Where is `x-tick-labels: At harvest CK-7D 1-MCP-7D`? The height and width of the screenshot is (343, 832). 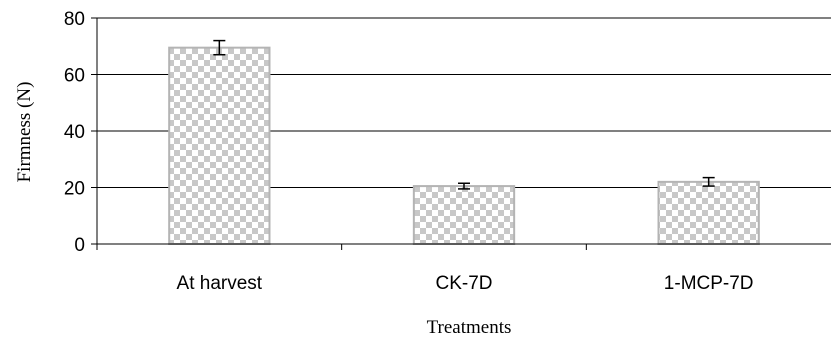 x-tick-labels: At harvest CK-7D 1-MCP-7D is located at coordinates (465, 283).